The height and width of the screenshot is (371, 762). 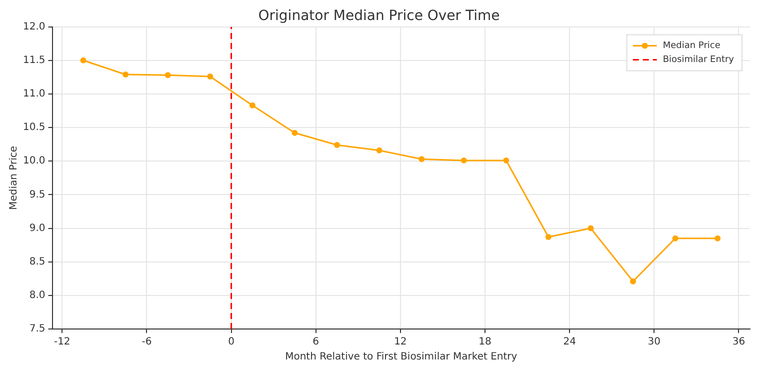 What do you see at coordinates (569, 342) in the screenshot?
I see `x-tick-label: 24` at bounding box center [569, 342].